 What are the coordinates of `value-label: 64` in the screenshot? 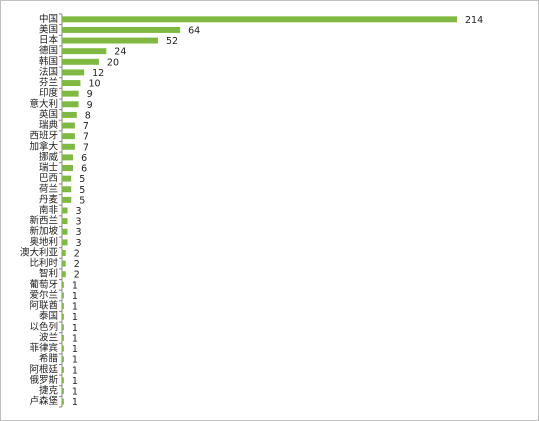 It's located at (194, 30).